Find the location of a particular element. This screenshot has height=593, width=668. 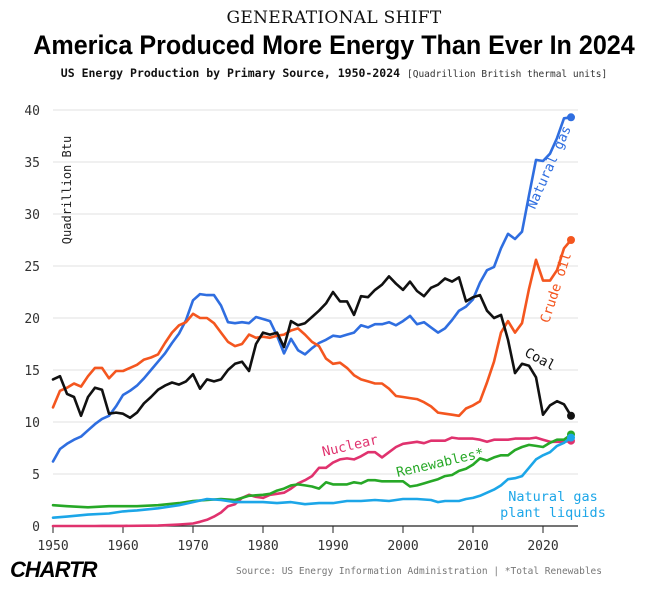

y-tick-label: 30 is located at coordinates (32, 215).